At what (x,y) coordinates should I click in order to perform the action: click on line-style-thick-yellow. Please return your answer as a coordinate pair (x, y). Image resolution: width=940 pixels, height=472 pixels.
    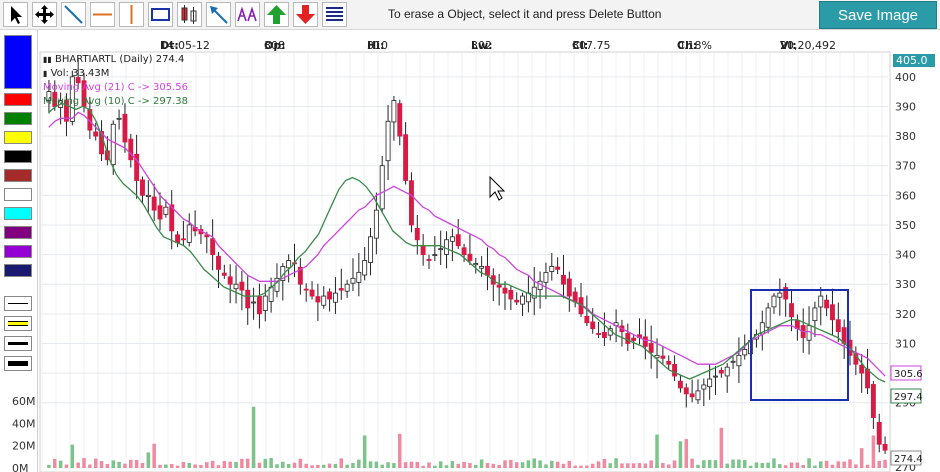
    Looking at the image, I should click on (18, 323).